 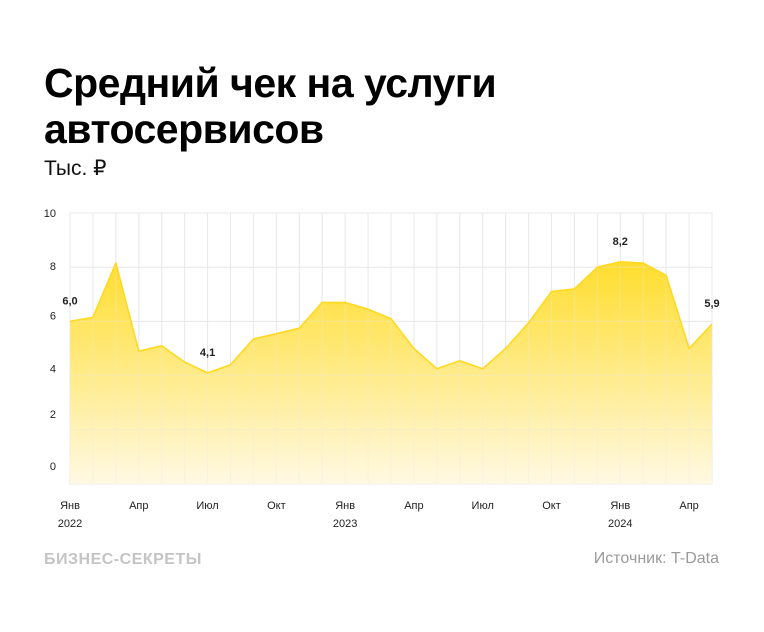 What do you see at coordinates (620, 242) in the screenshot?
I see `data-point-label: 8,2` at bounding box center [620, 242].